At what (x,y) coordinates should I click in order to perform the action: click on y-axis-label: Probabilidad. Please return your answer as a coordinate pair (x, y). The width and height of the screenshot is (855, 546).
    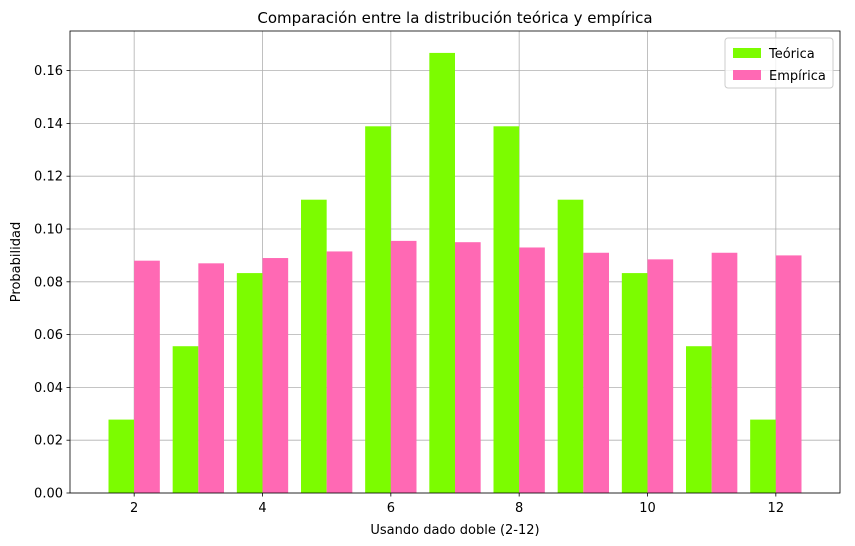
    Looking at the image, I should click on (16, 262).